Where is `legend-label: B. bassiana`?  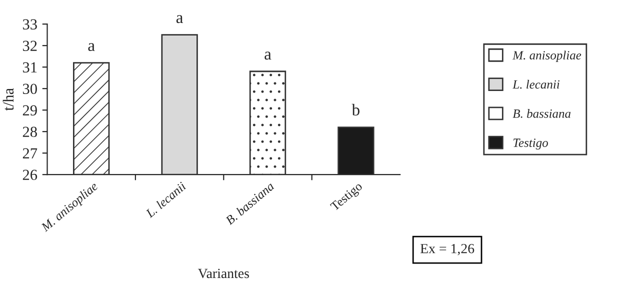
legend-label: B. bassiana is located at coordinates (541, 113).